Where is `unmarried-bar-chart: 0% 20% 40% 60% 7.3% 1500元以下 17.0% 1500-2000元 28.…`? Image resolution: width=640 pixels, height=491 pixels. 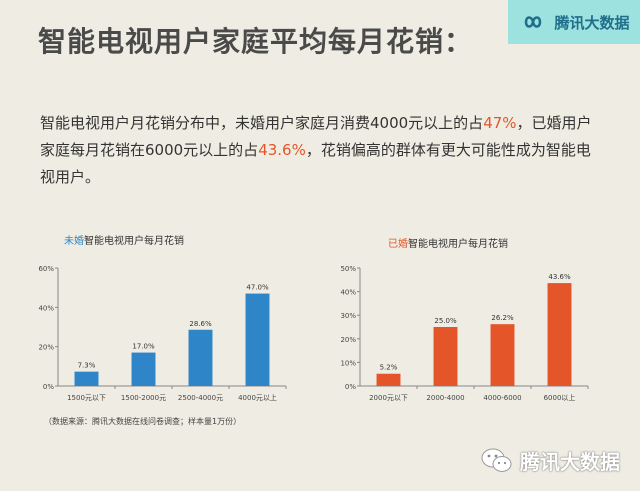 unmarried-bar-chart: 0% 20% 40% 60% 7.3% 1500元以下 17.0% 1500-2000元 28.… is located at coordinates (162, 333).